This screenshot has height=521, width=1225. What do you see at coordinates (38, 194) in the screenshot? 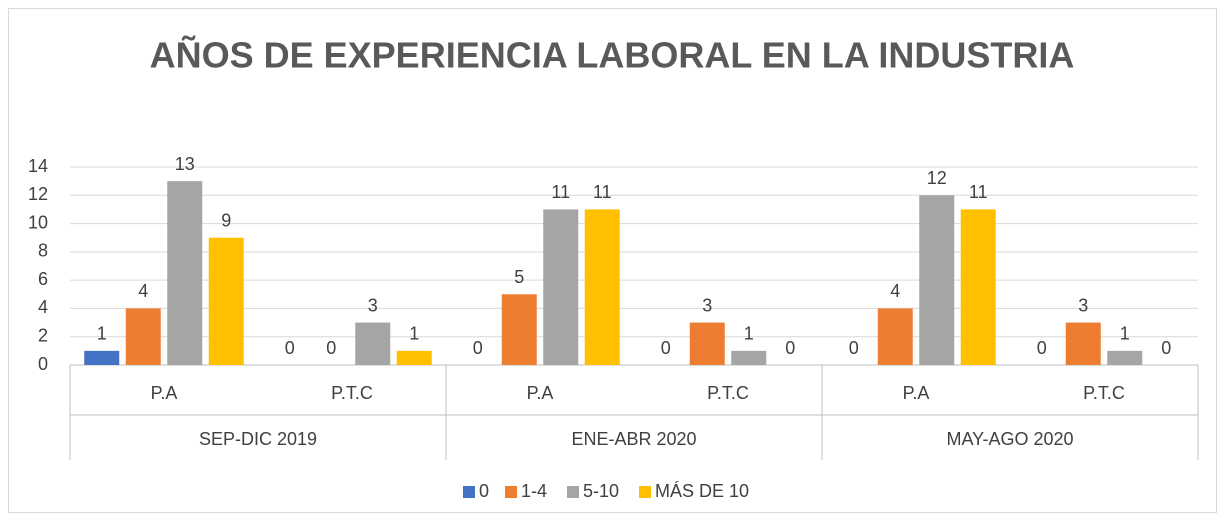
I see `y-tick-label: 12` at bounding box center [38, 194].